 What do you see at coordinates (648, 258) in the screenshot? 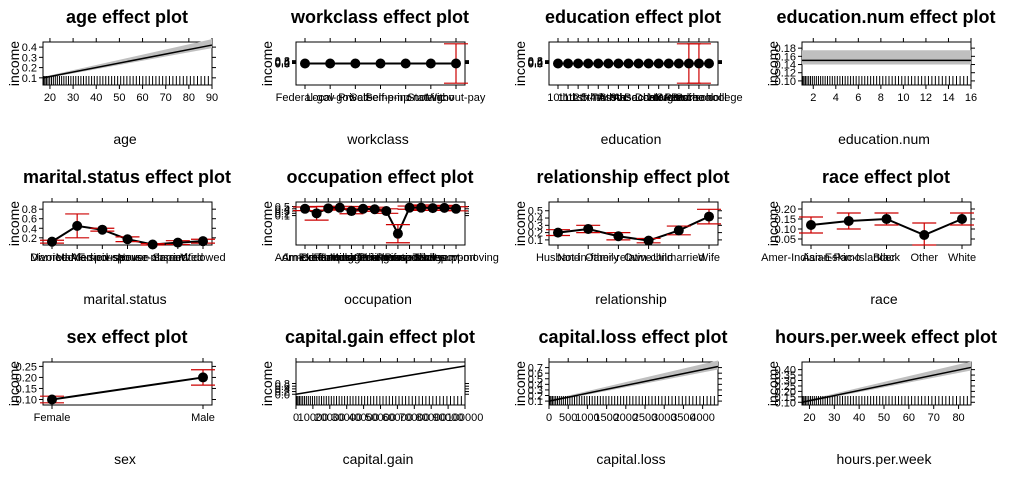
I see `x-tick-label: Own-child` at bounding box center [648, 258].